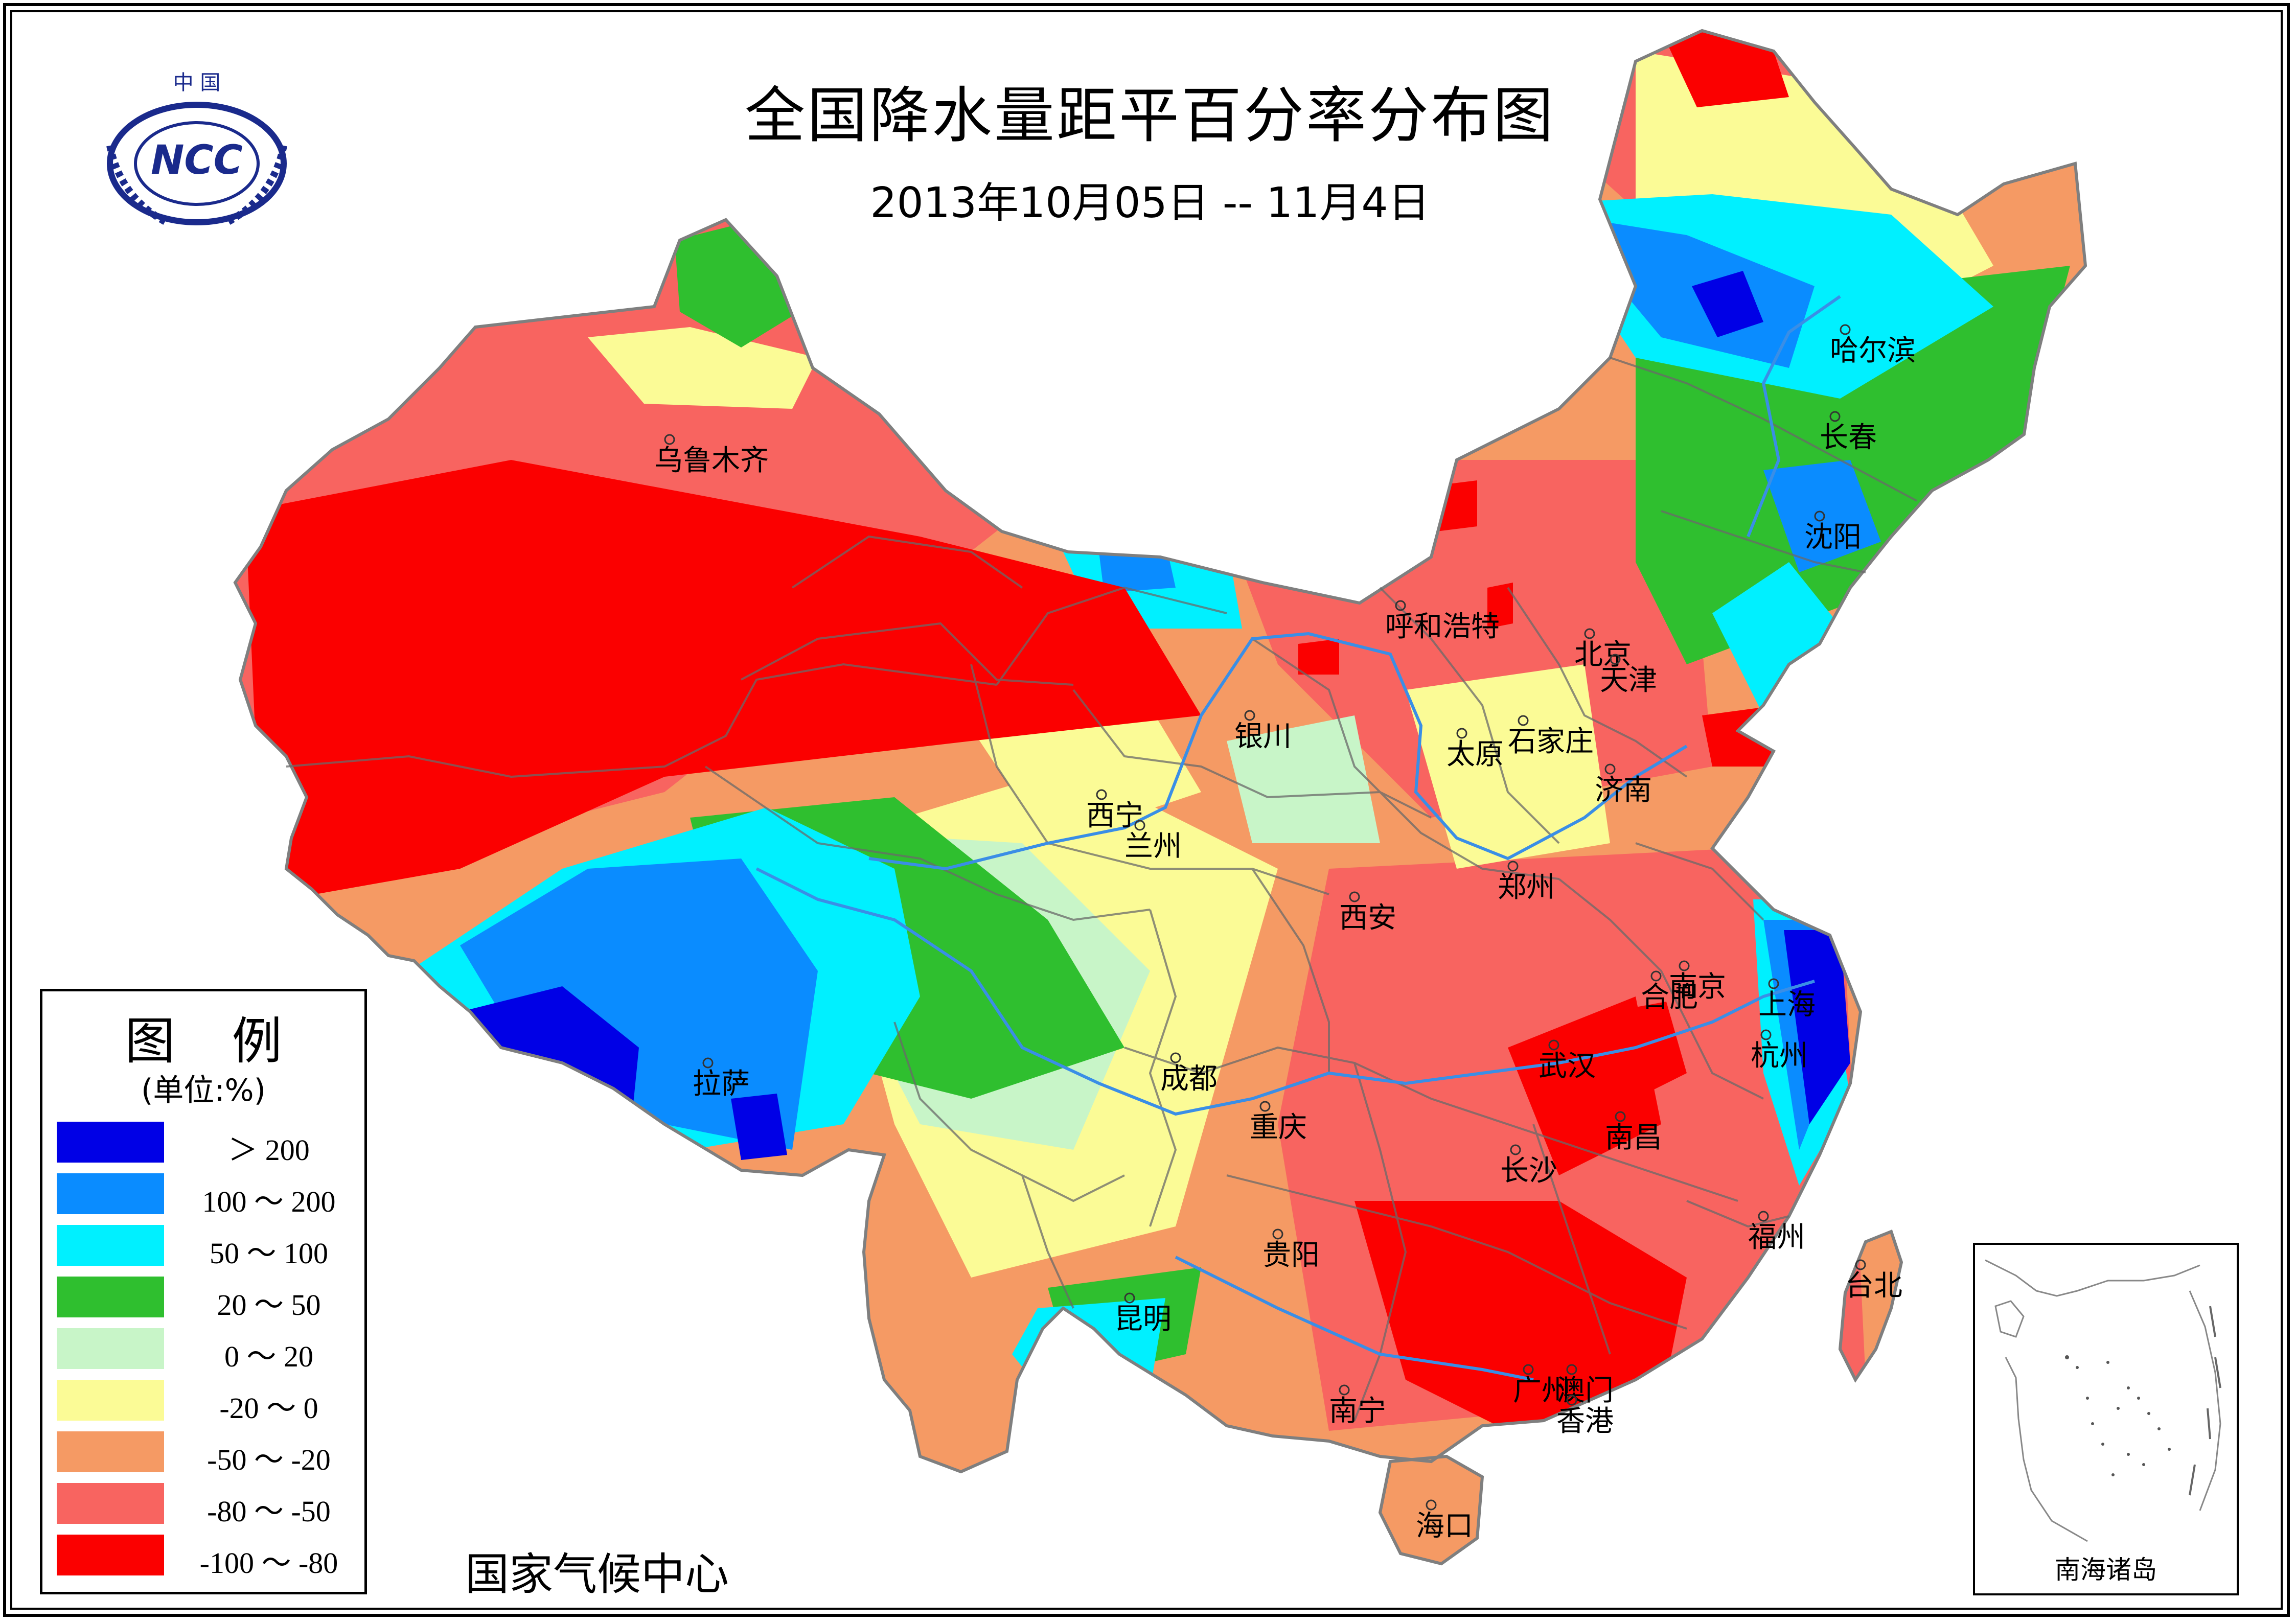 The height and width of the screenshot is (1623, 2296). What do you see at coordinates (1153, 846) in the screenshot?
I see `city-label: 兰州` at bounding box center [1153, 846].